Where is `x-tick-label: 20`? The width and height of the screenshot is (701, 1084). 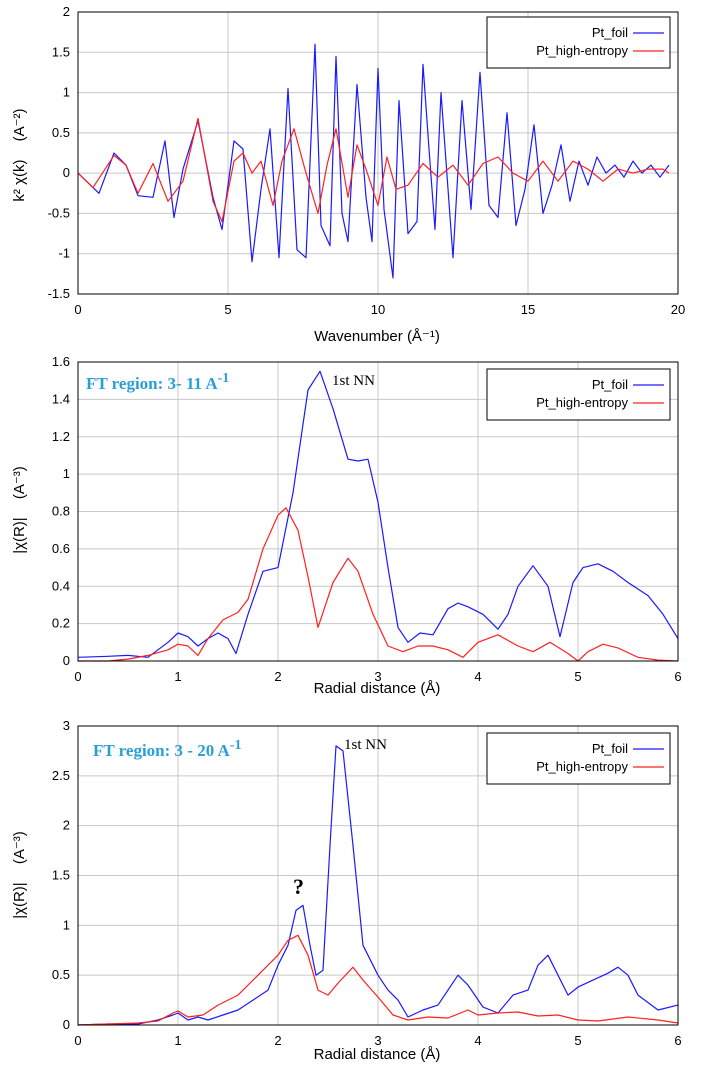
x-tick-label: 20 is located at coordinates (678, 309).